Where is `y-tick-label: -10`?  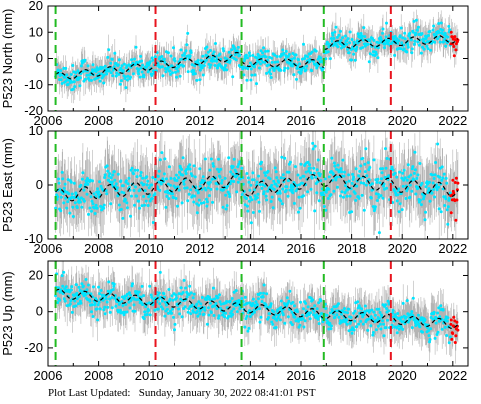
y-tick-label: -10 is located at coordinates (33, 84).